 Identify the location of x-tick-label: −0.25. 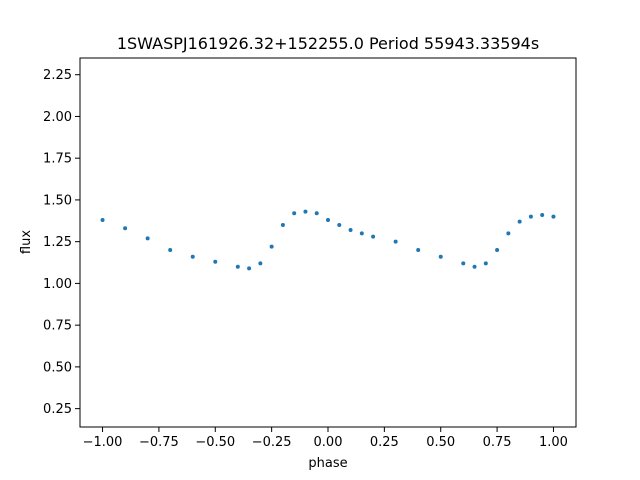
(272, 442).